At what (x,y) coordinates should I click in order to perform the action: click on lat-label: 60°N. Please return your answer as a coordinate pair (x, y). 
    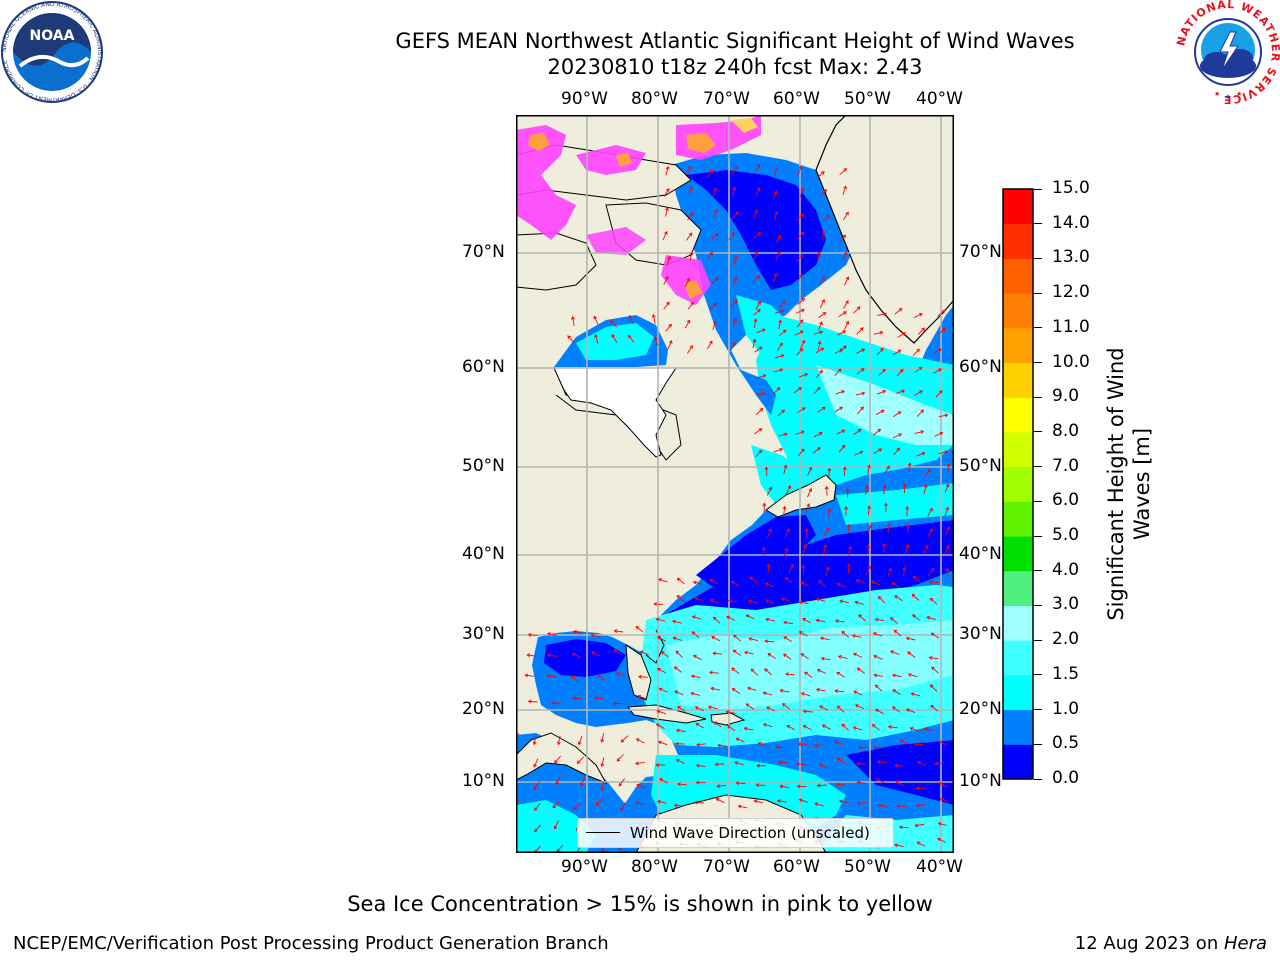
    Looking at the image, I should click on (483, 367).